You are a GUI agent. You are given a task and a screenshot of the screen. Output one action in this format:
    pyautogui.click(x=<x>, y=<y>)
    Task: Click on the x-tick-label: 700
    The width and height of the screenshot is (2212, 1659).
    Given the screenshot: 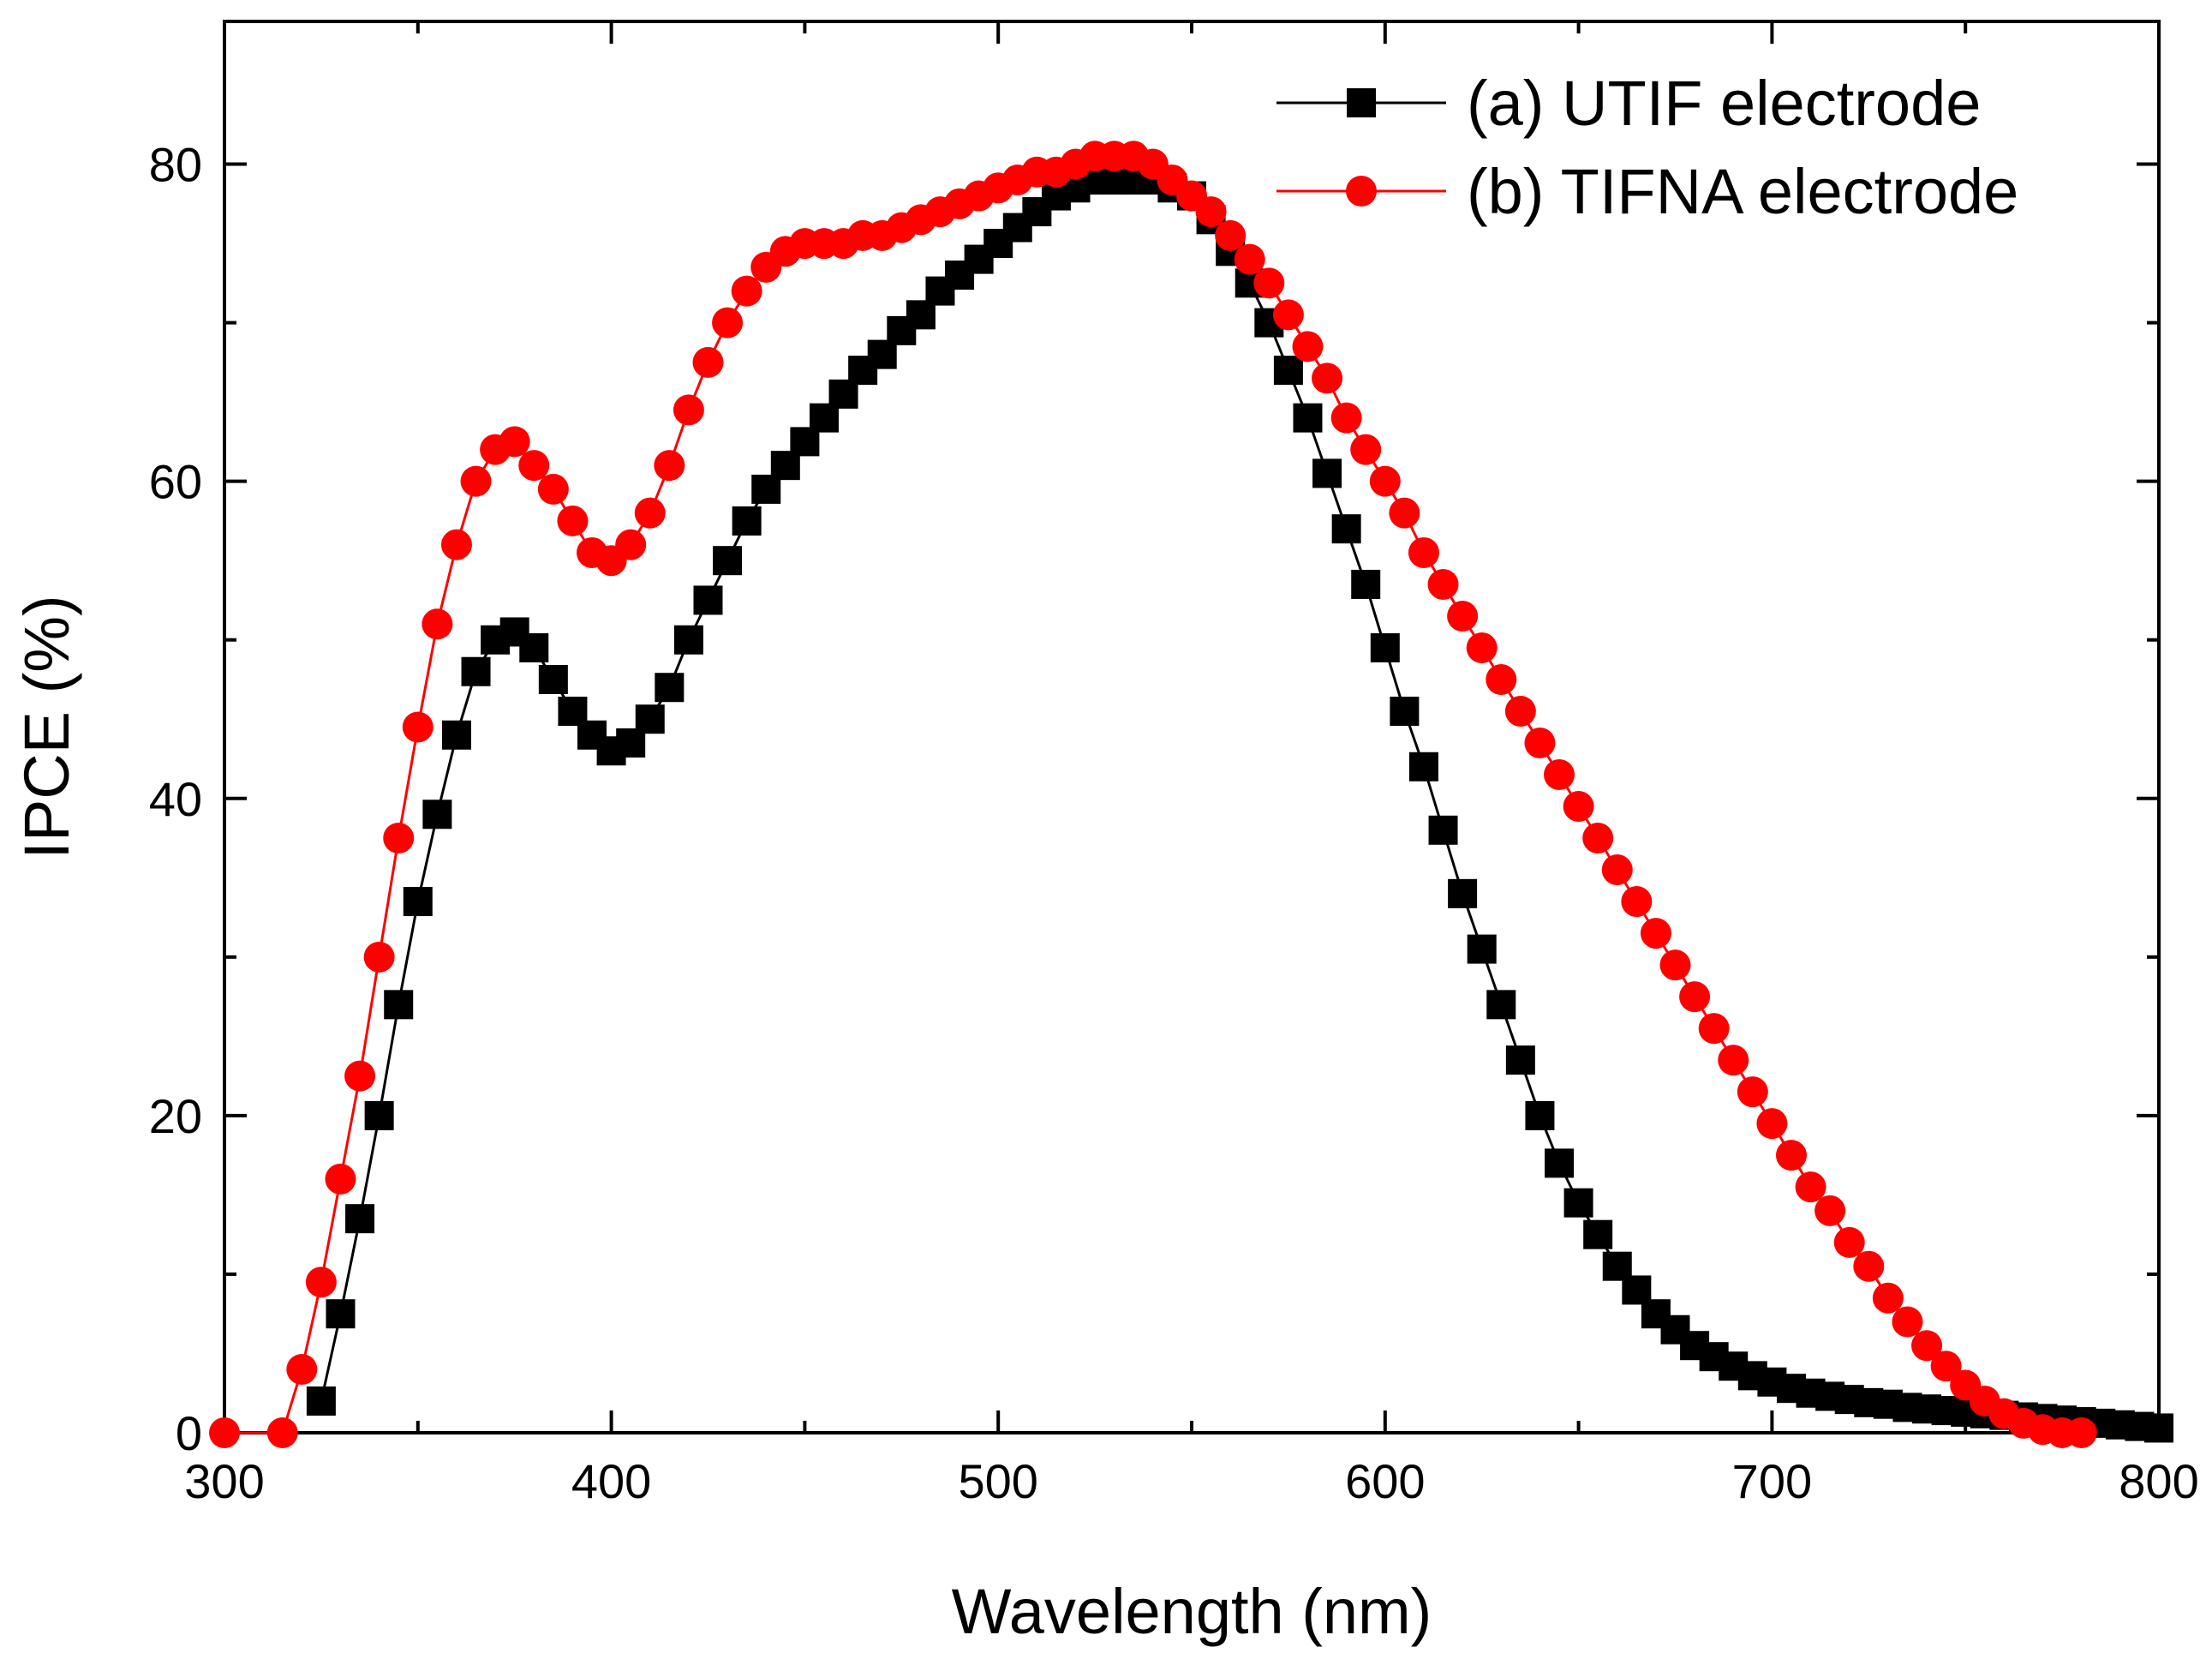 What is the action you would take?
    pyautogui.click(x=1772, y=1481)
    